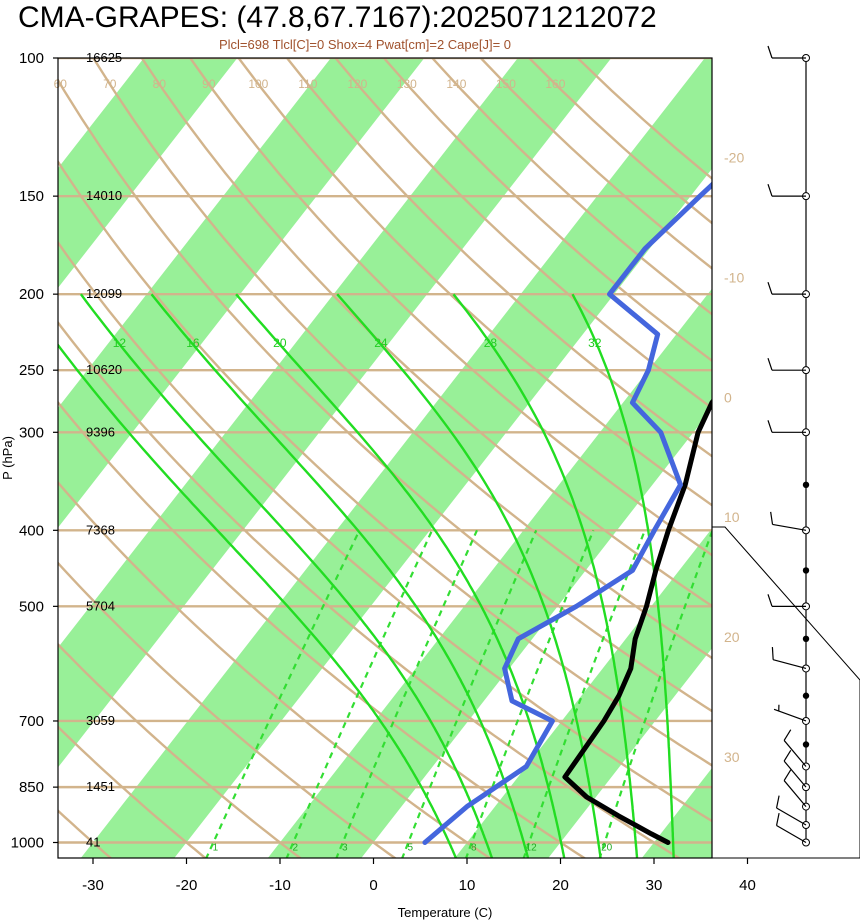  I want to click on dry-adiabat-label: 160, so click(555, 84).